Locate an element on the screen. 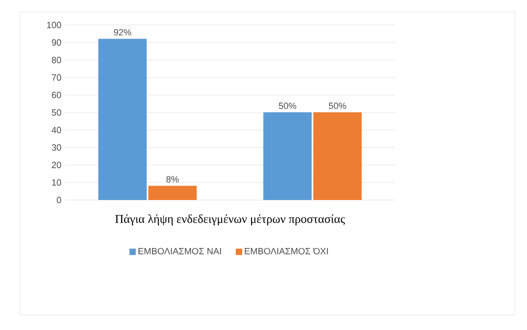 The image size is (527, 330). y-tick-label: 80 is located at coordinates (57, 60).